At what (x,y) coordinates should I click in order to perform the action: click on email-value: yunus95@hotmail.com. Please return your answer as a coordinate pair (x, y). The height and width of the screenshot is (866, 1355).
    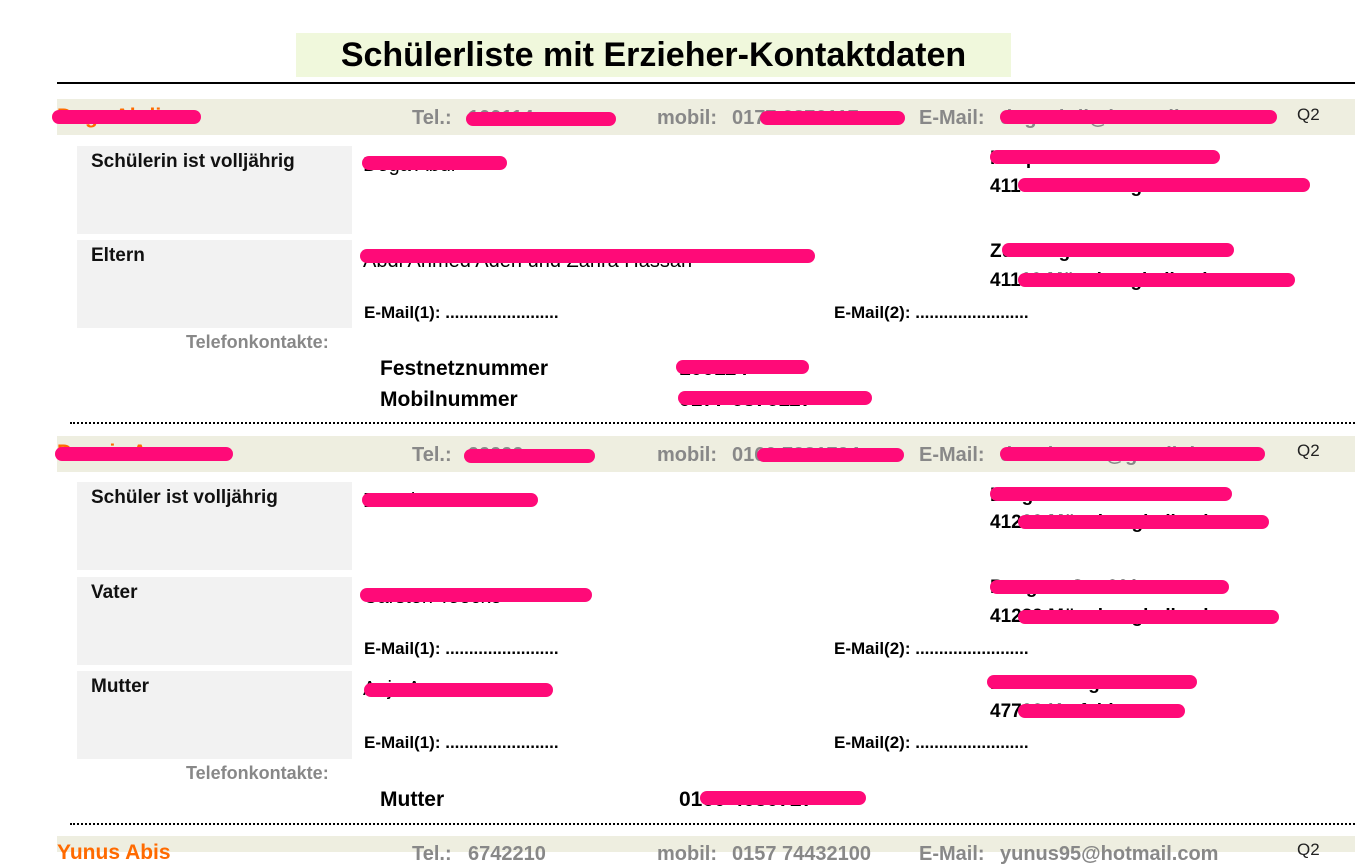
    Looking at the image, I should click on (1109, 854).